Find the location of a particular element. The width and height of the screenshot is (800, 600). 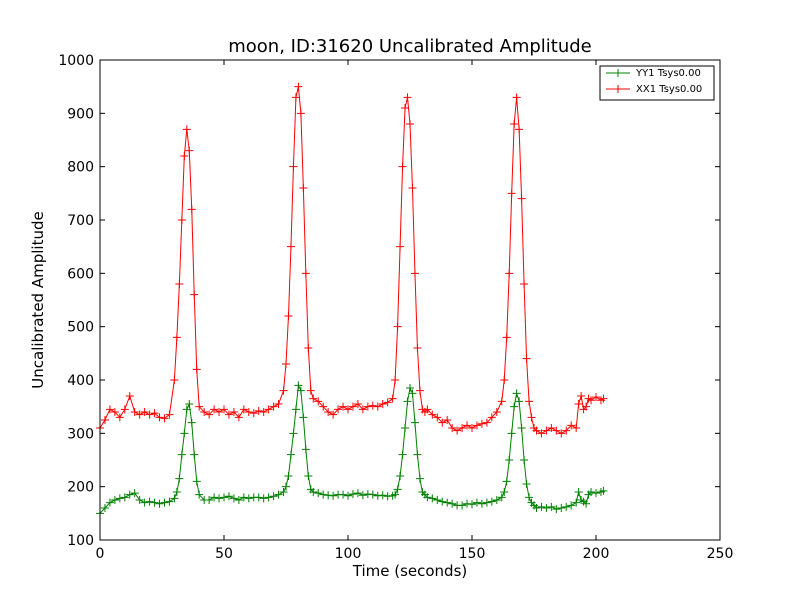

legend-marker-xx1 is located at coordinates (618, 89).